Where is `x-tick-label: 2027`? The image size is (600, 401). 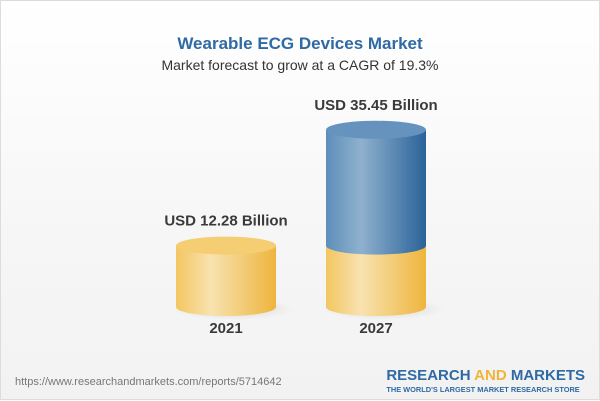
x-tick-label: 2027 is located at coordinates (375, 328).